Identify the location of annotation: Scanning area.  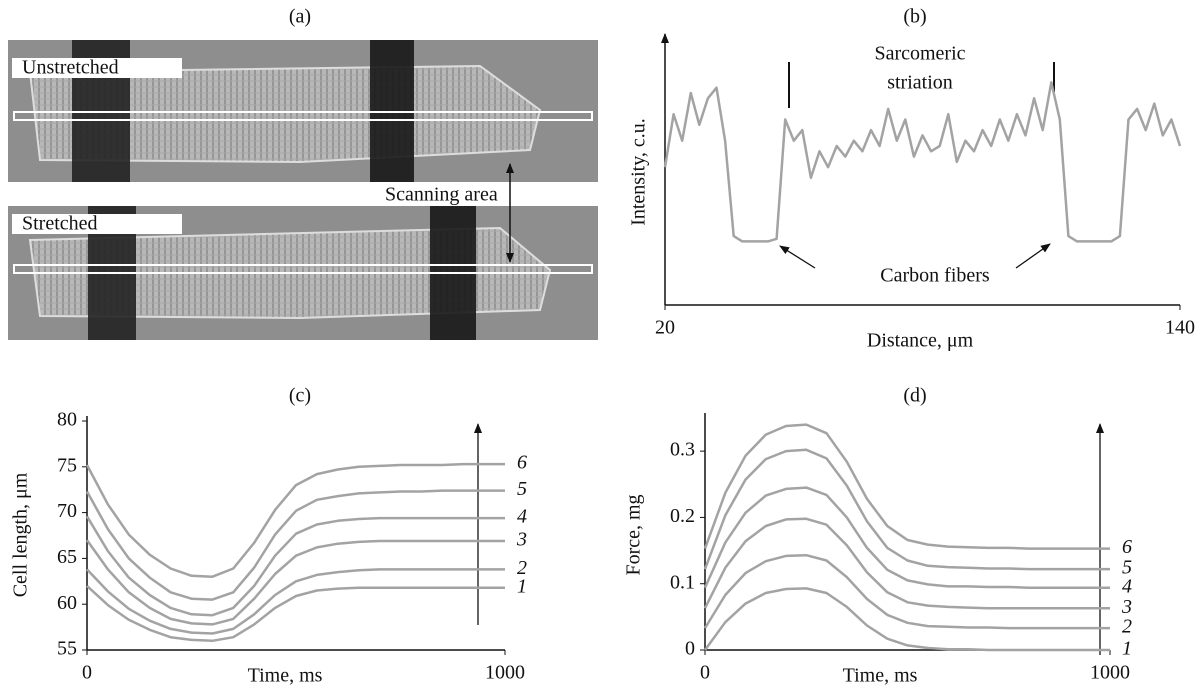
(441, 195).